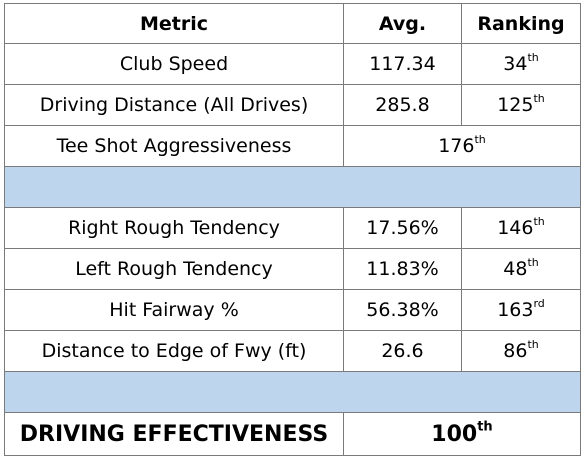  I want to click on total-rank-value: 100, so click(454, 434).